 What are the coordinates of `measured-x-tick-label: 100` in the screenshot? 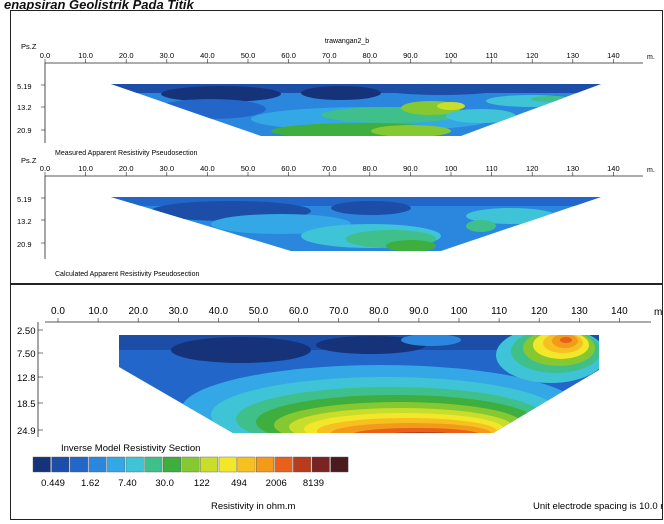 It's located at (451, 55).